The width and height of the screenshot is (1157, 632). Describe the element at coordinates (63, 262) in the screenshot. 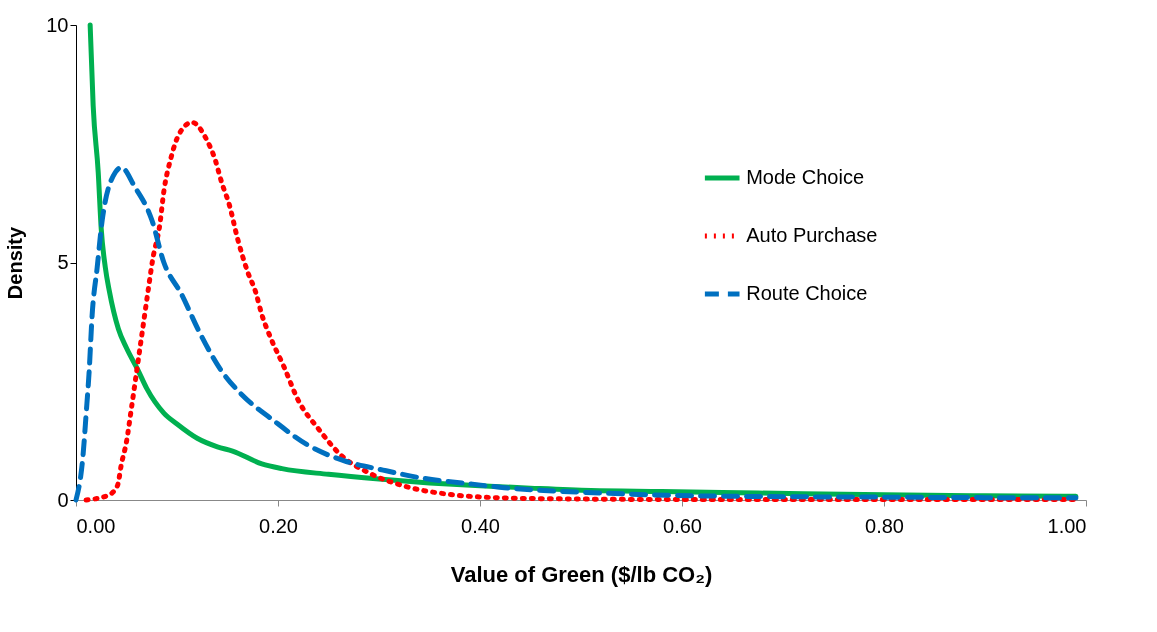

I see `y-tick-label: 5` at that location.